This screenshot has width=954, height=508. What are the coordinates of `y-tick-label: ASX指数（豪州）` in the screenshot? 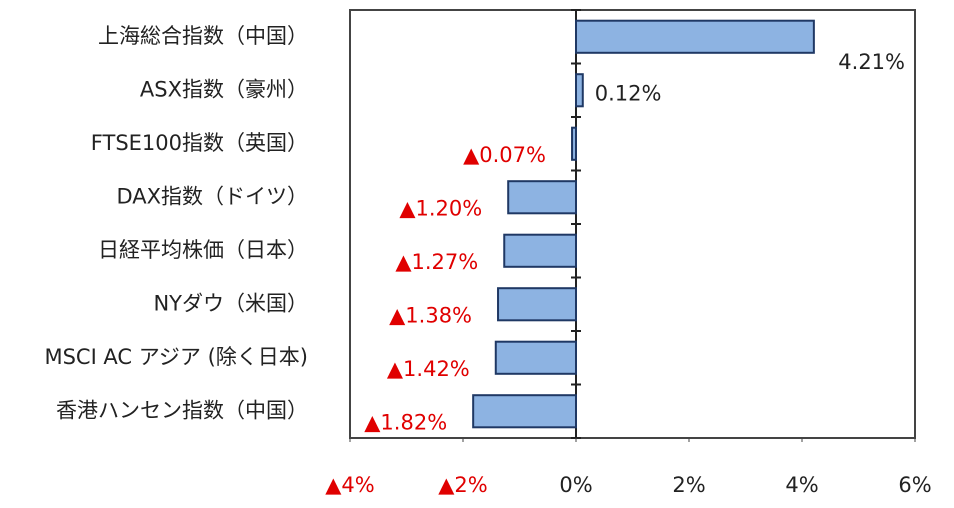 It's located at (224, 89).